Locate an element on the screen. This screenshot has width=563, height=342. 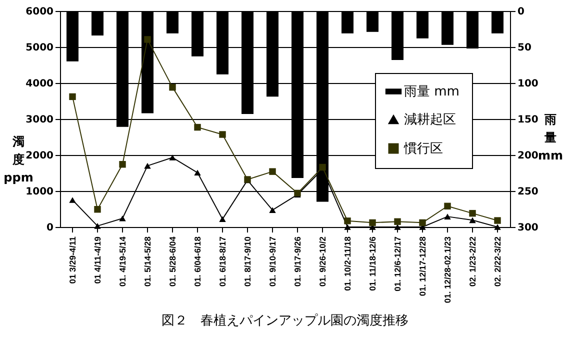
y2-tick-label: 50 is located at coordinates (525, 48).